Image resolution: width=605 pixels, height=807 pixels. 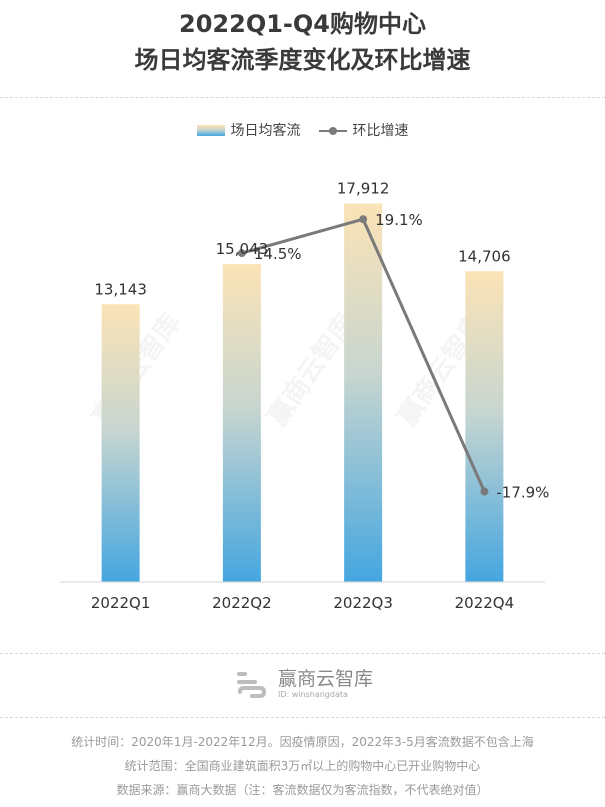 What do you see at coordinates (302, 653) in the screenshot?
I see `bottom-divider` at bounding box center [302, 653].